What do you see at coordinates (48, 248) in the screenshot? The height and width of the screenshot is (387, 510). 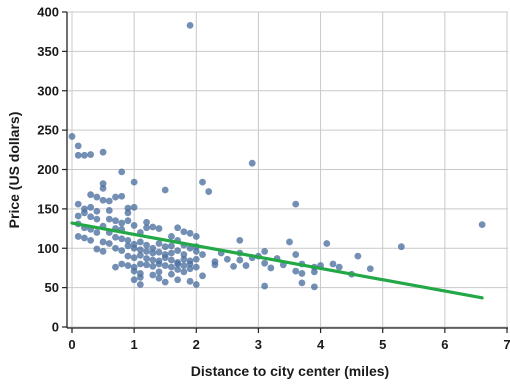 I see `y-tick-label: 100` at bounding box center [48, 248].